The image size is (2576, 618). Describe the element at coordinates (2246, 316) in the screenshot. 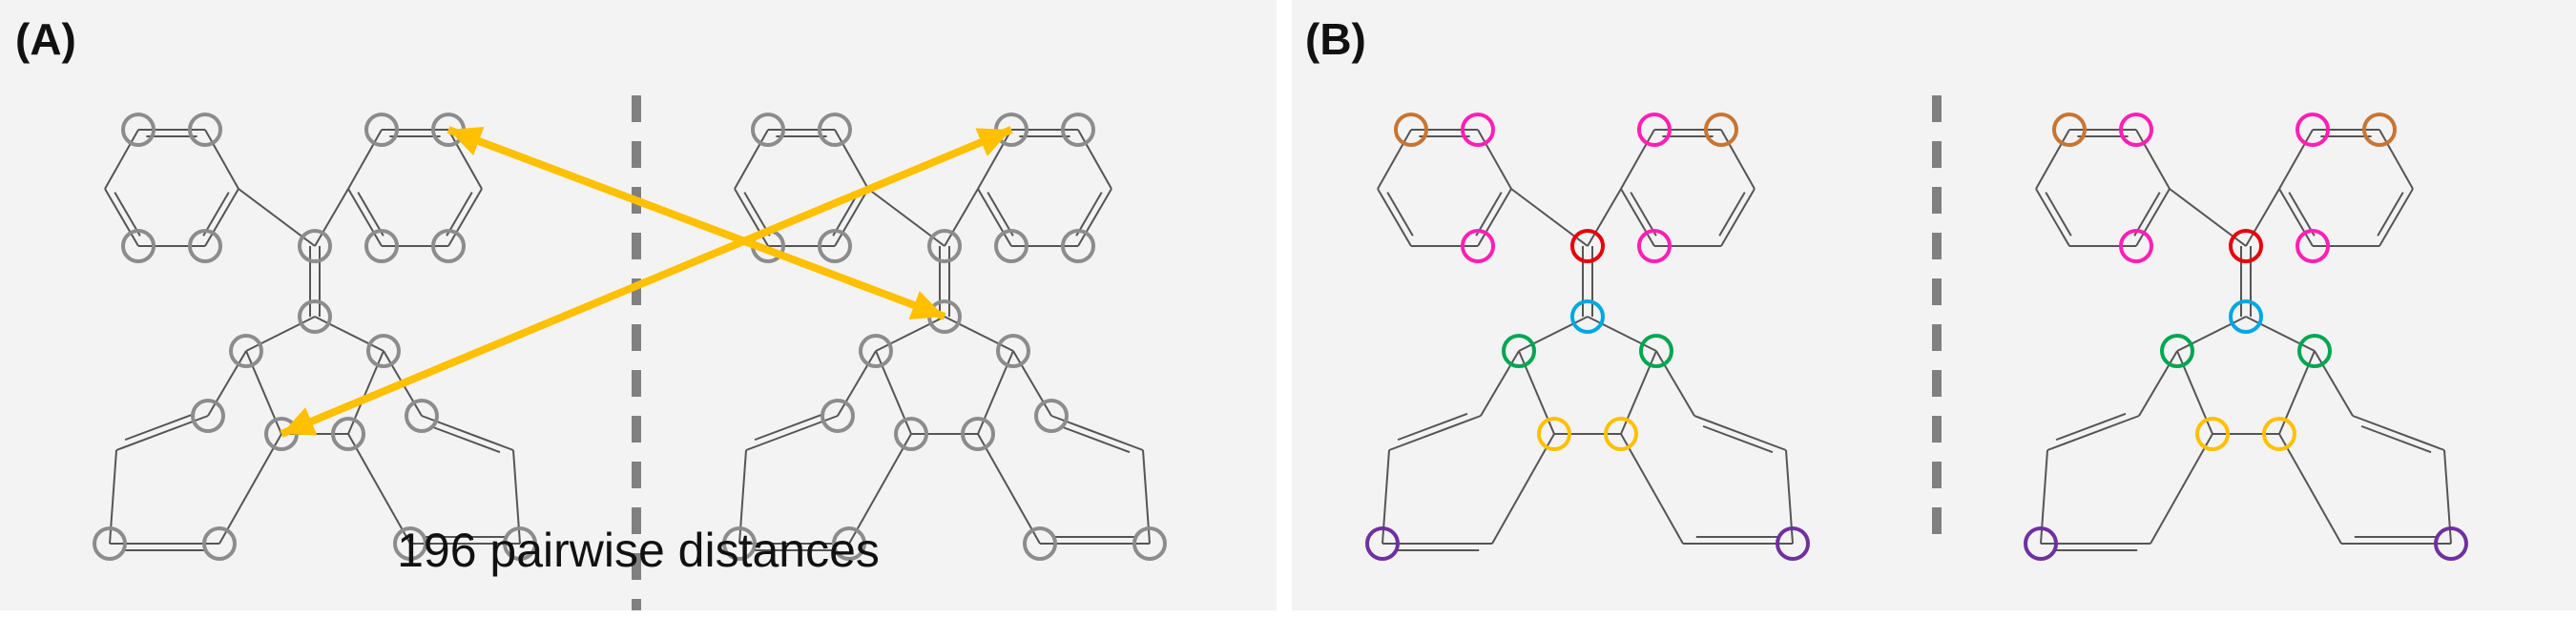

I see `atom-cyan` at that location.